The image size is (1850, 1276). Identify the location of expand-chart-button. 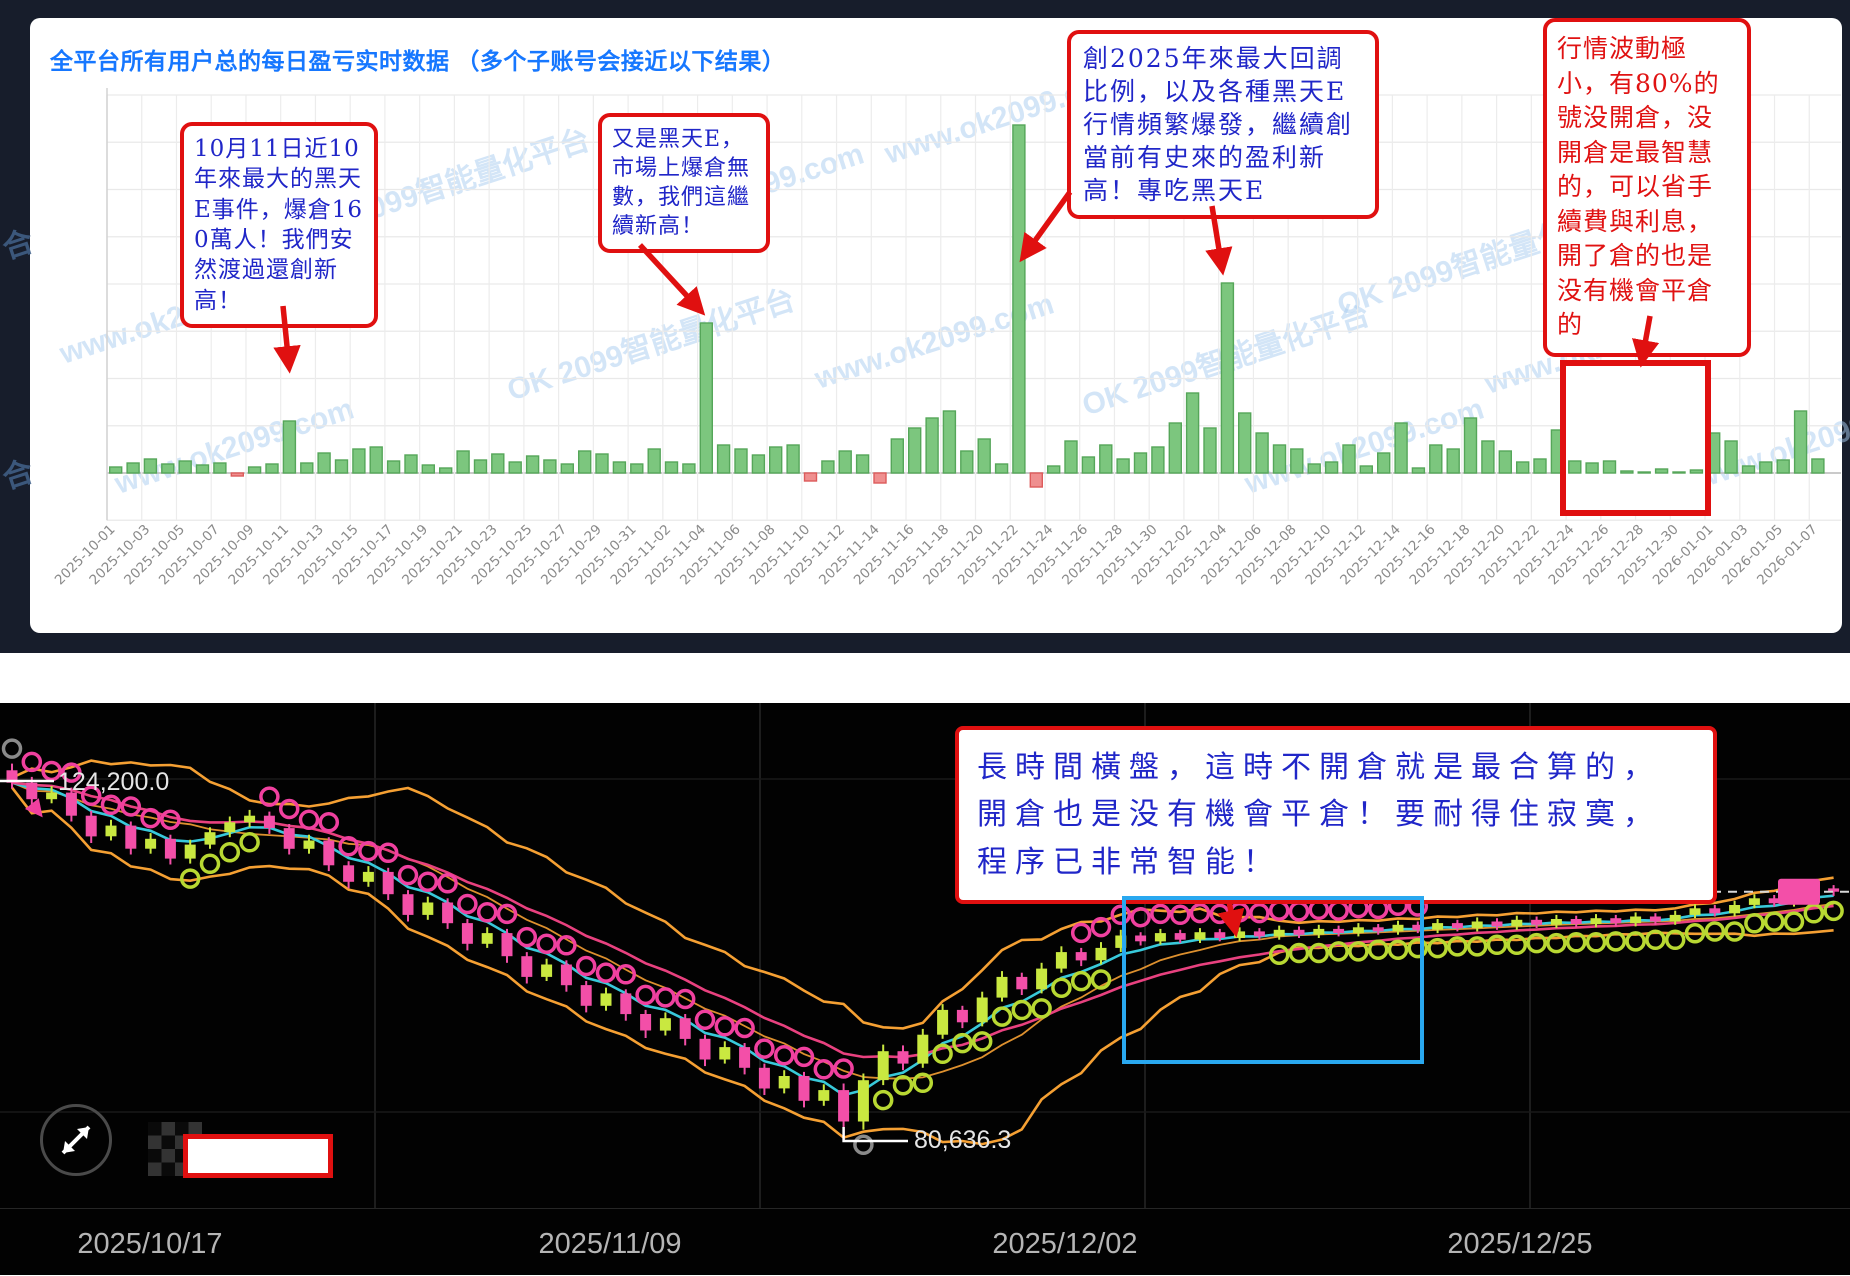
(76, 1140).